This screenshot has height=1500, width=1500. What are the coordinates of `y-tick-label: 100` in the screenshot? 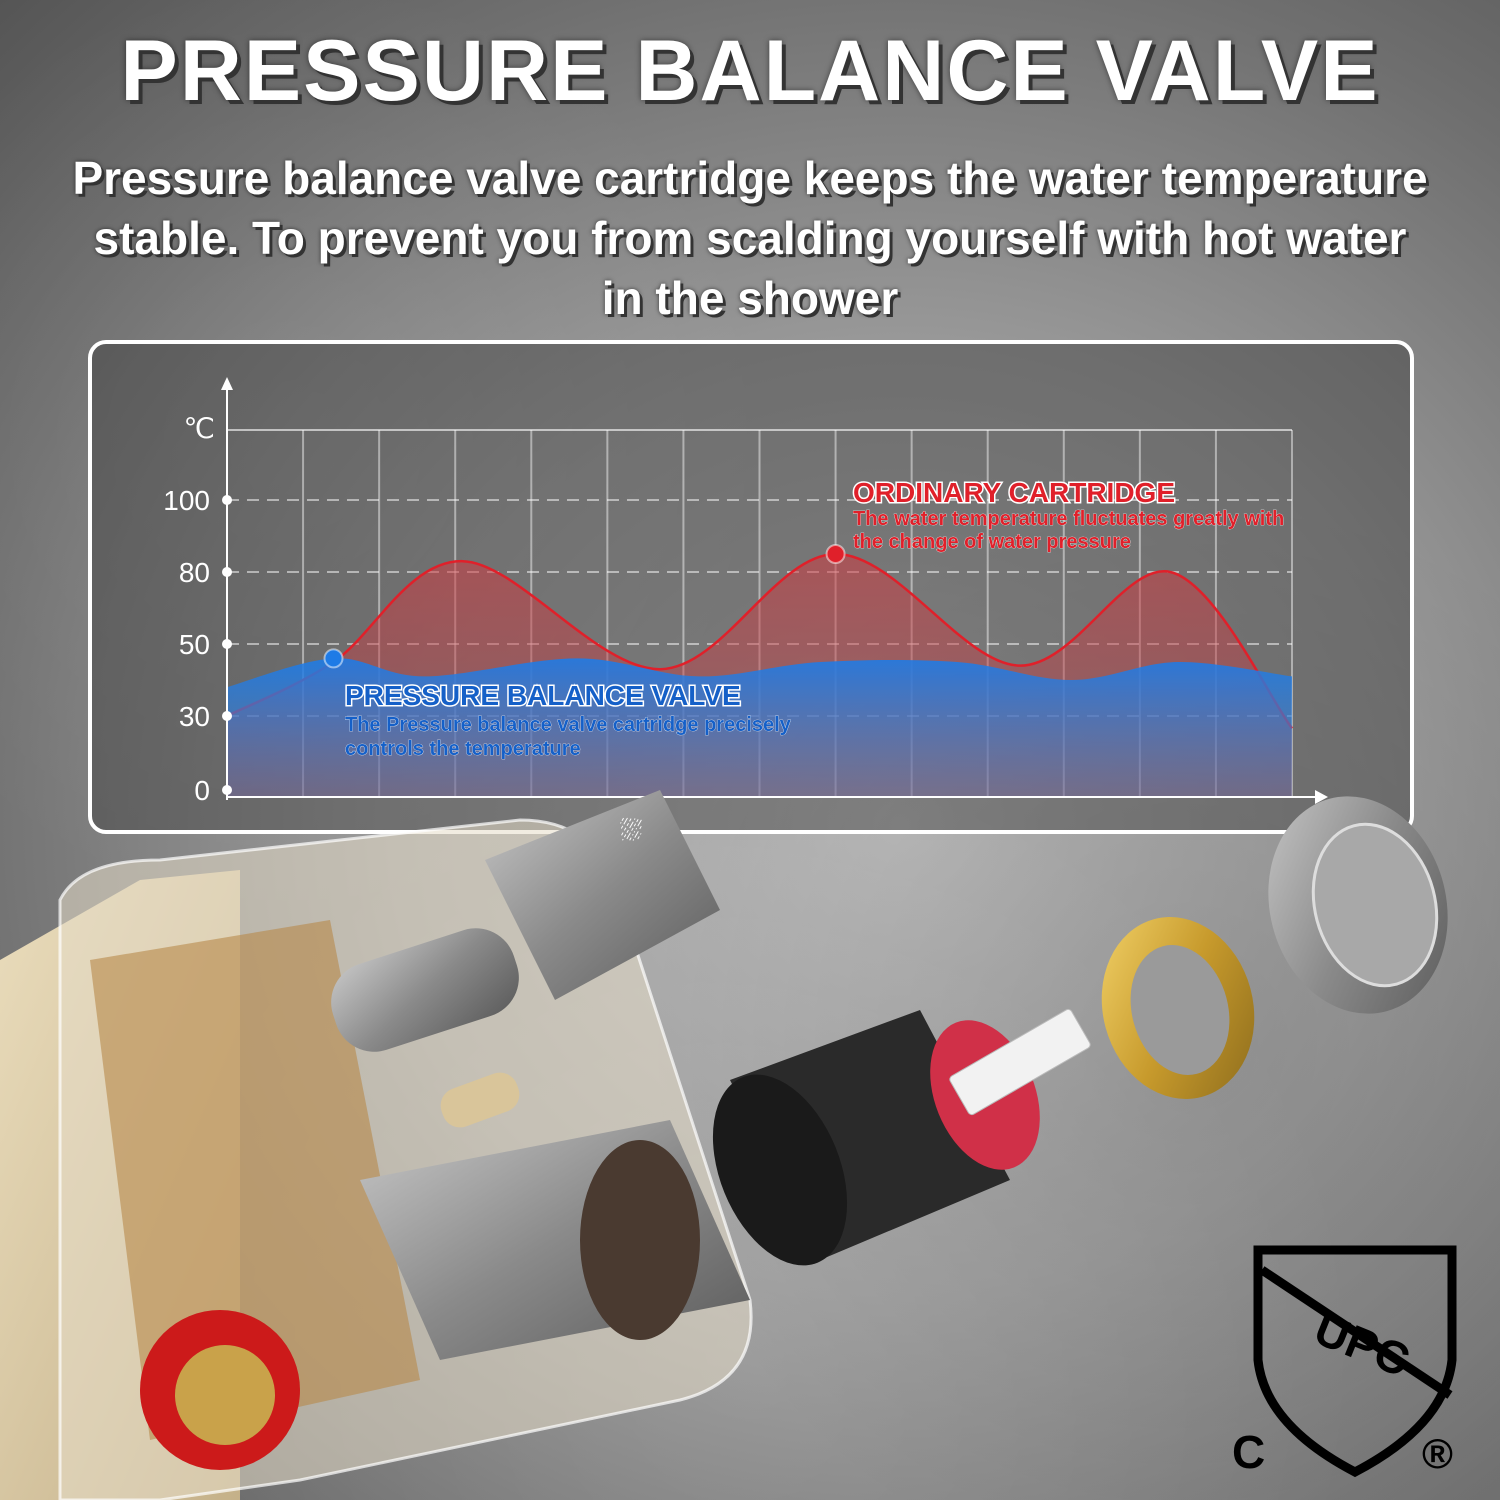 It's located at (186, 500).